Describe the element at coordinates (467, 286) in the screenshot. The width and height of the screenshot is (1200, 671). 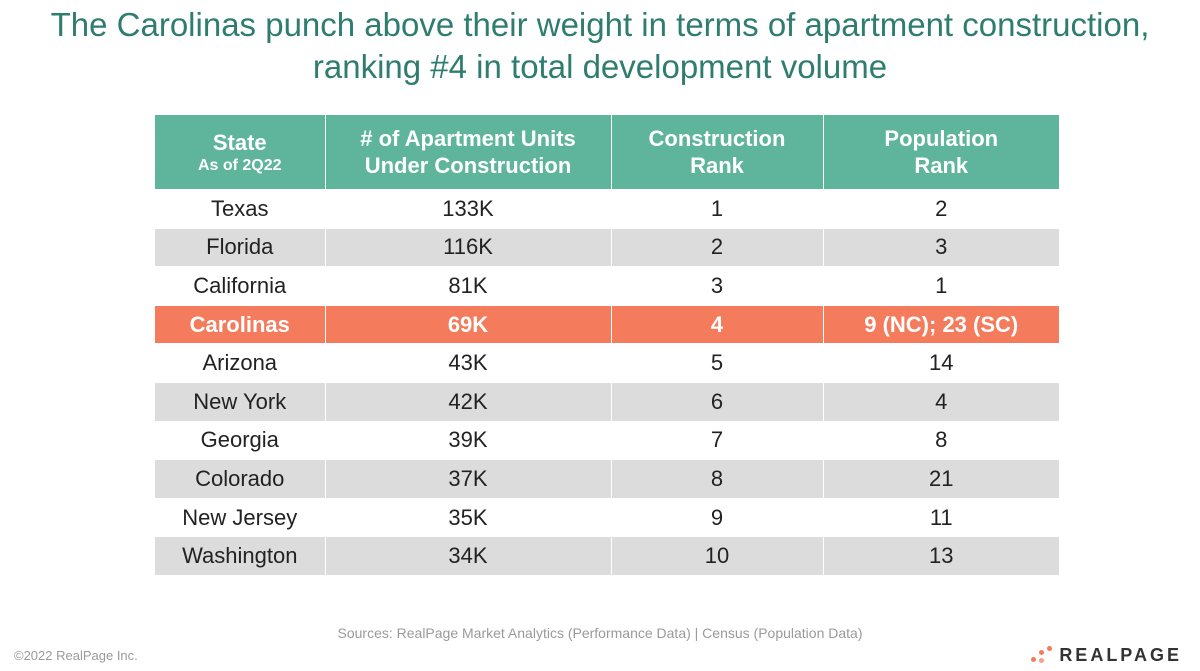
I see `cell-units: 81K` at that location.